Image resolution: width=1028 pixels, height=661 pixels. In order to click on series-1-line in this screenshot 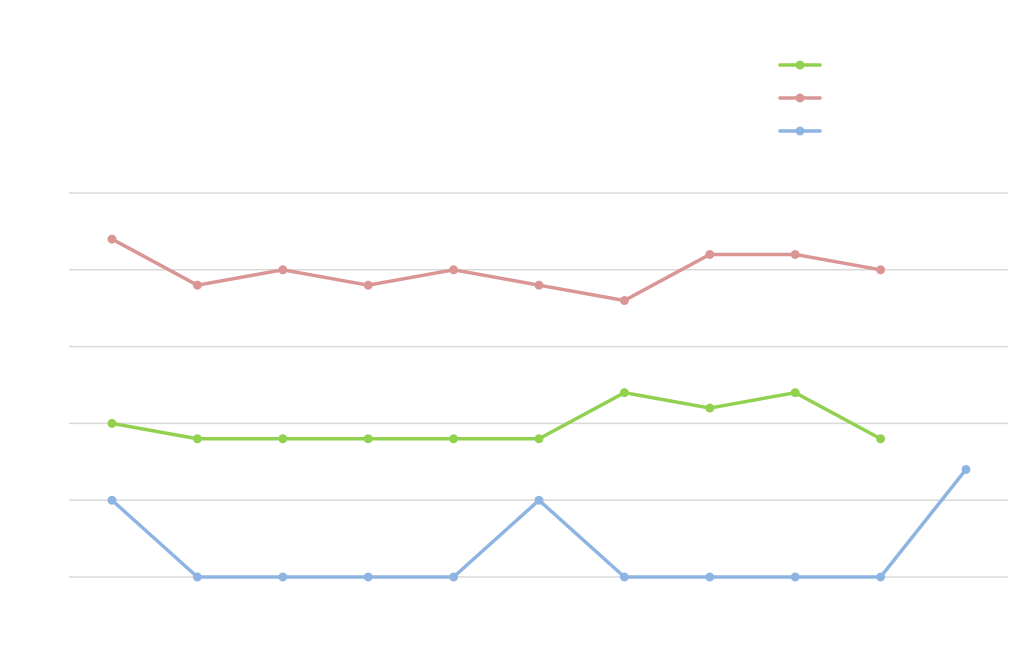, I will do `click(496, 415)`.